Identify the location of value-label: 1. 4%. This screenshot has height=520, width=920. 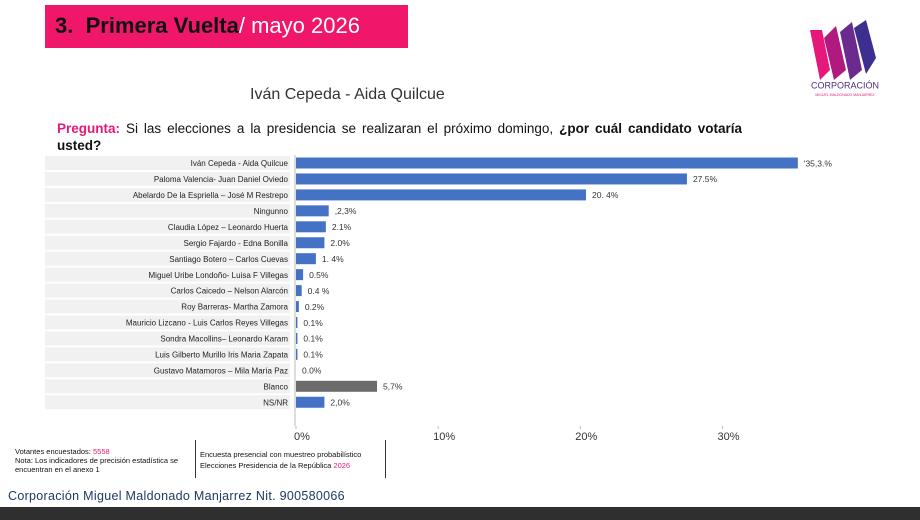
(333, 259).